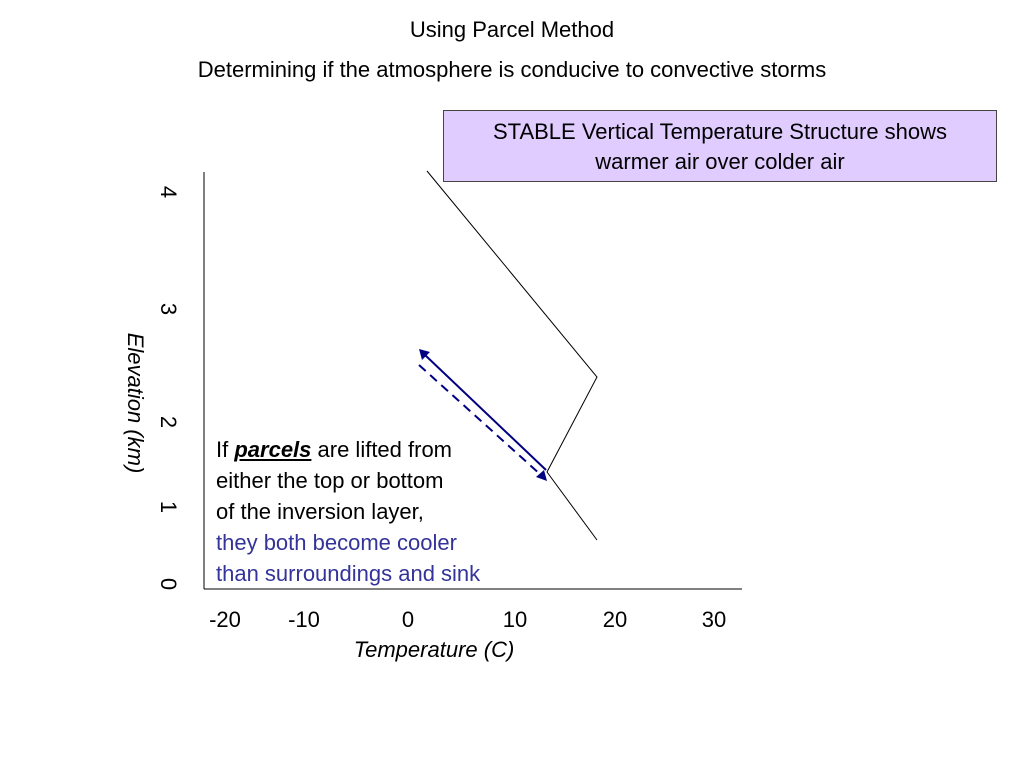  I want to click on note-line-5: than surroundings and sink, so click(348, 573).